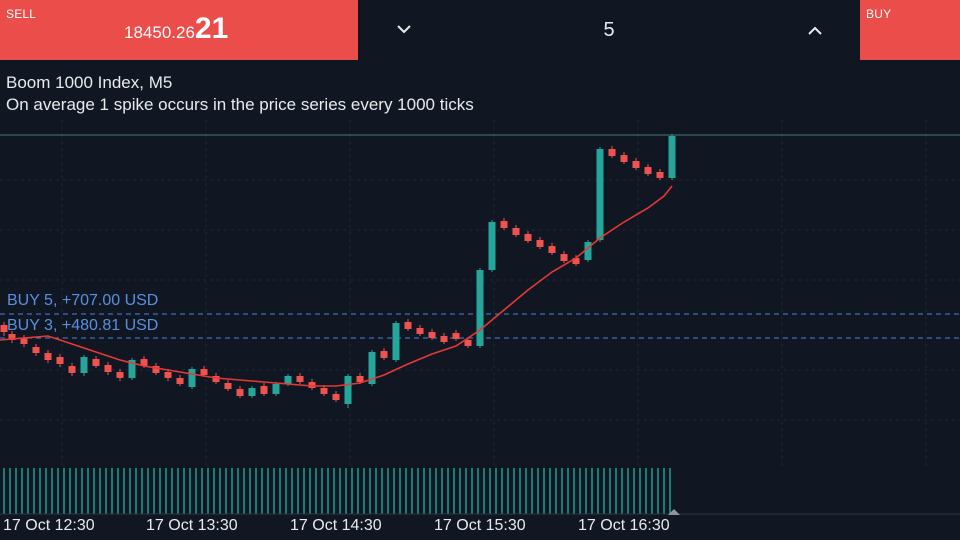  Describe the element at coordinates (624, 525) in the screenshot. I see `time-label: 17 Oct 16:30` at that location.